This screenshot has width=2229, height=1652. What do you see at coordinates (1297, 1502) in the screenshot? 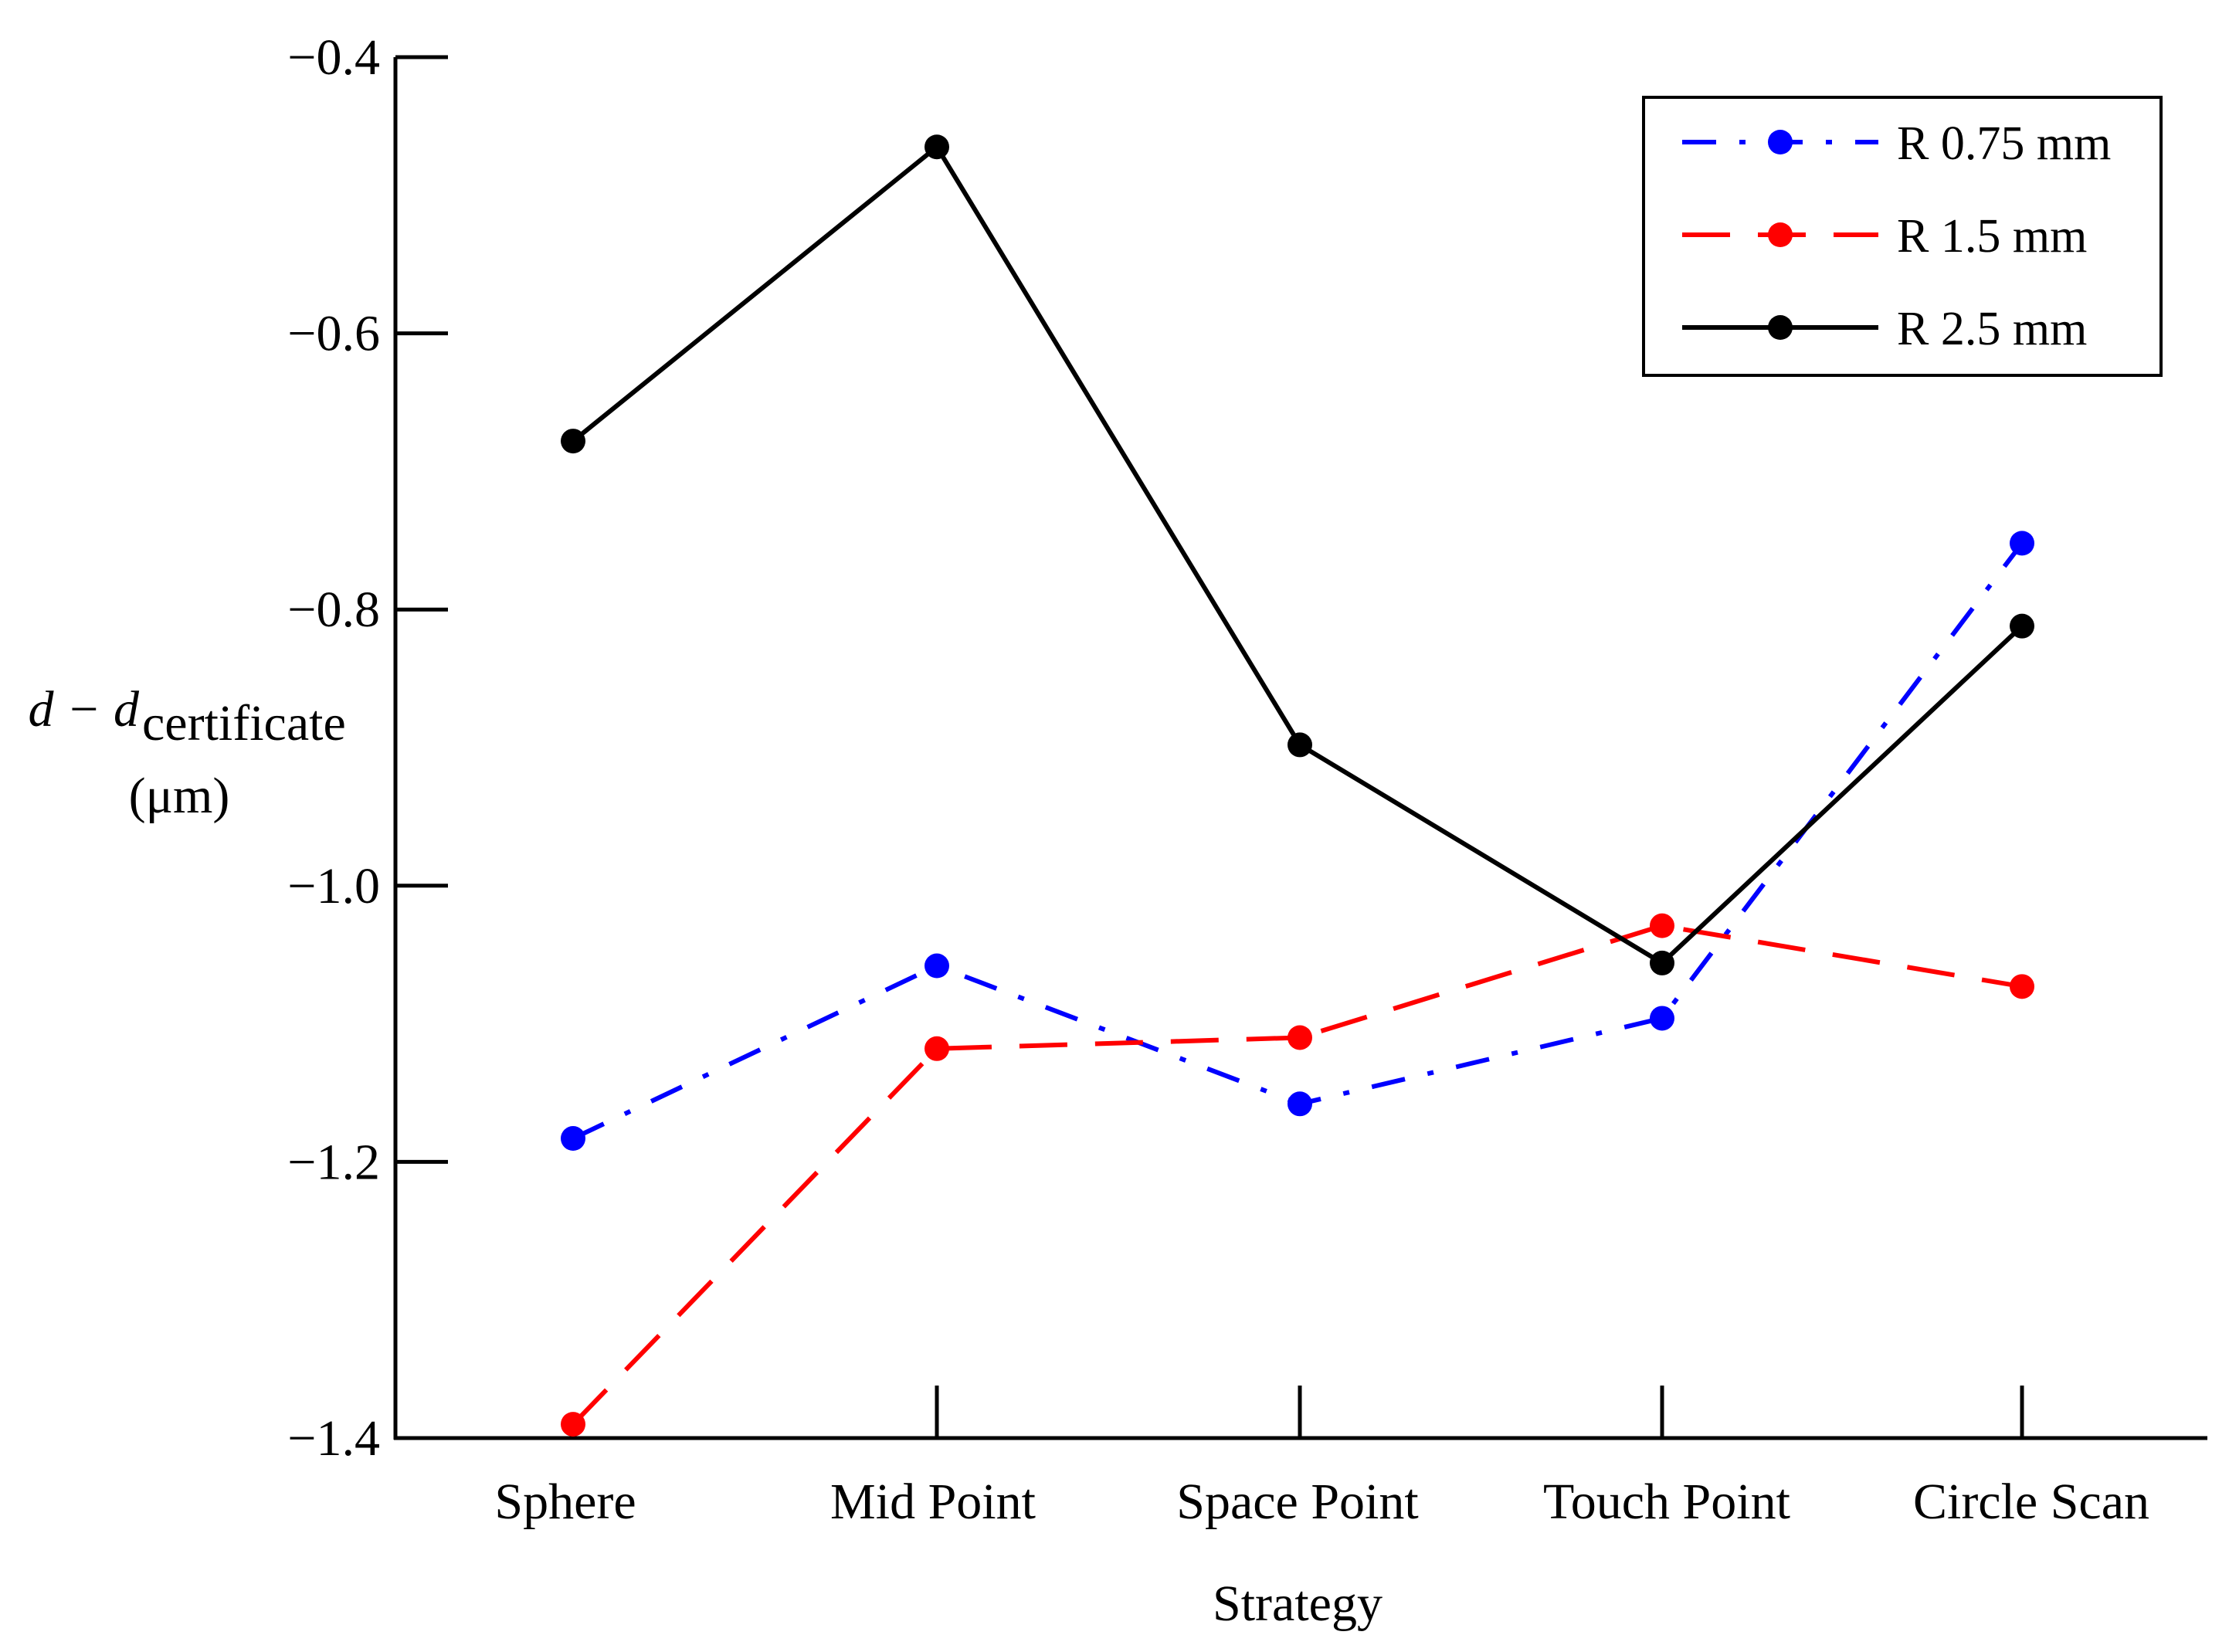
I see `x-tick-label: Space Point` at bounding box center [1297, 1502].